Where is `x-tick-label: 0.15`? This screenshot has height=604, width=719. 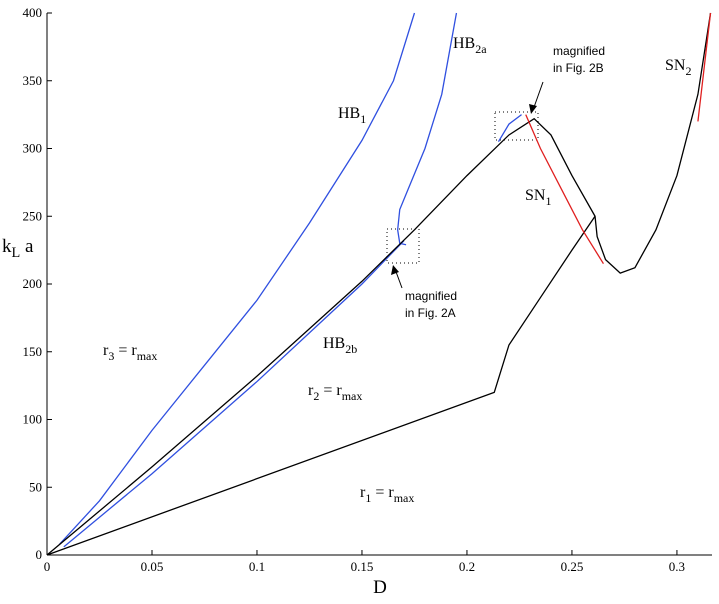
x-tick-label: 0.15 is located at coordinates (362, 566).